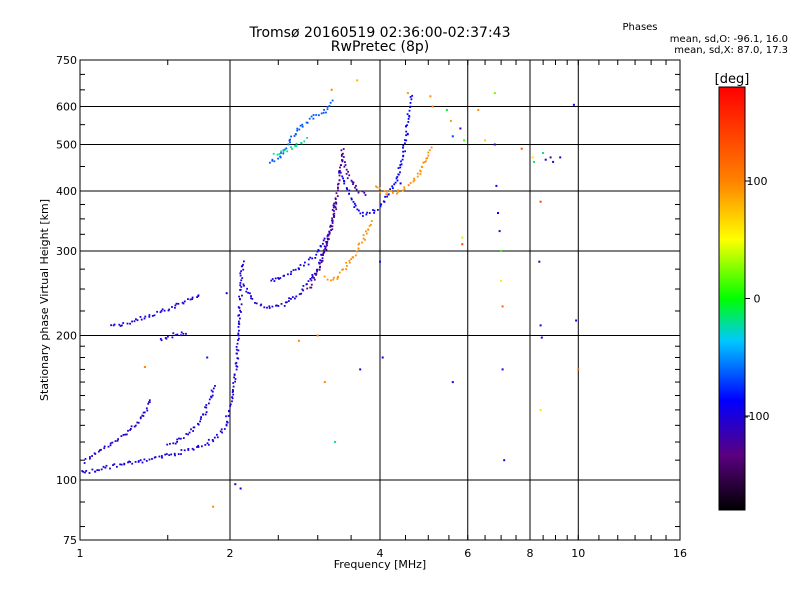 Image resolution: width=800 pixels, height=600 pixels. I want to click on y-axis-label: Stationary phase Virtual Height [km], so click(44, 300).